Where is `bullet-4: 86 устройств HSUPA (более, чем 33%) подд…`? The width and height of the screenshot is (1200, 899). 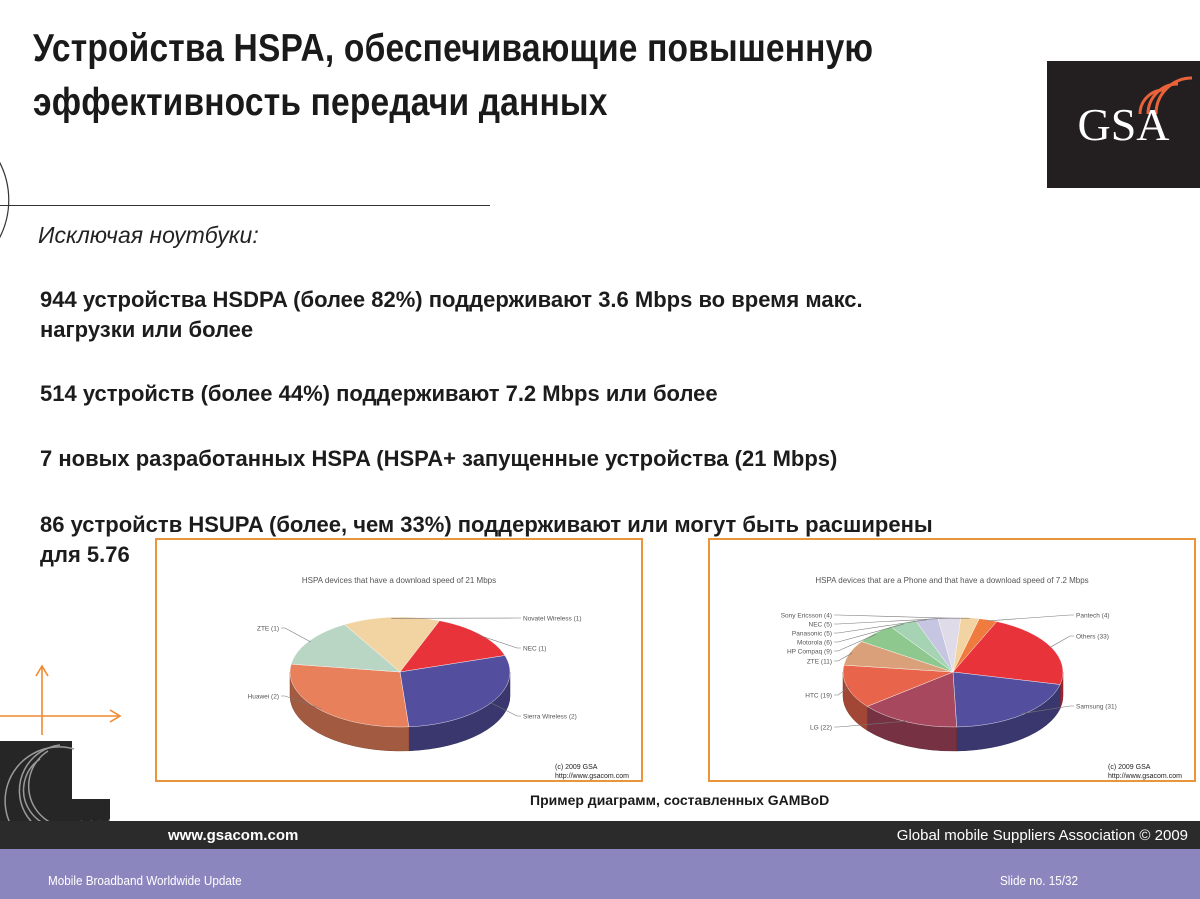
bullet-4: 86 устройств HSUPA (более, чем 33%) подд… is located at coordinates (486, 540).